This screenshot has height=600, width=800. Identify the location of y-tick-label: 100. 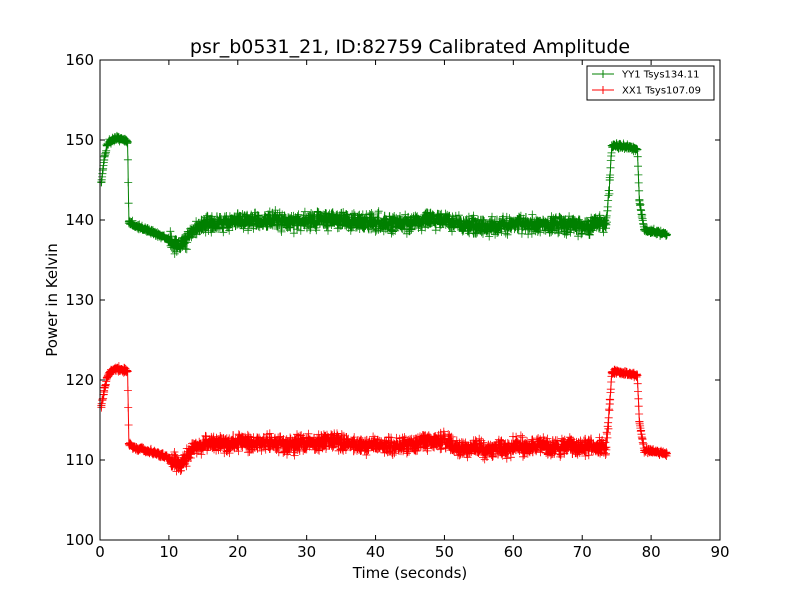
(79, 540).